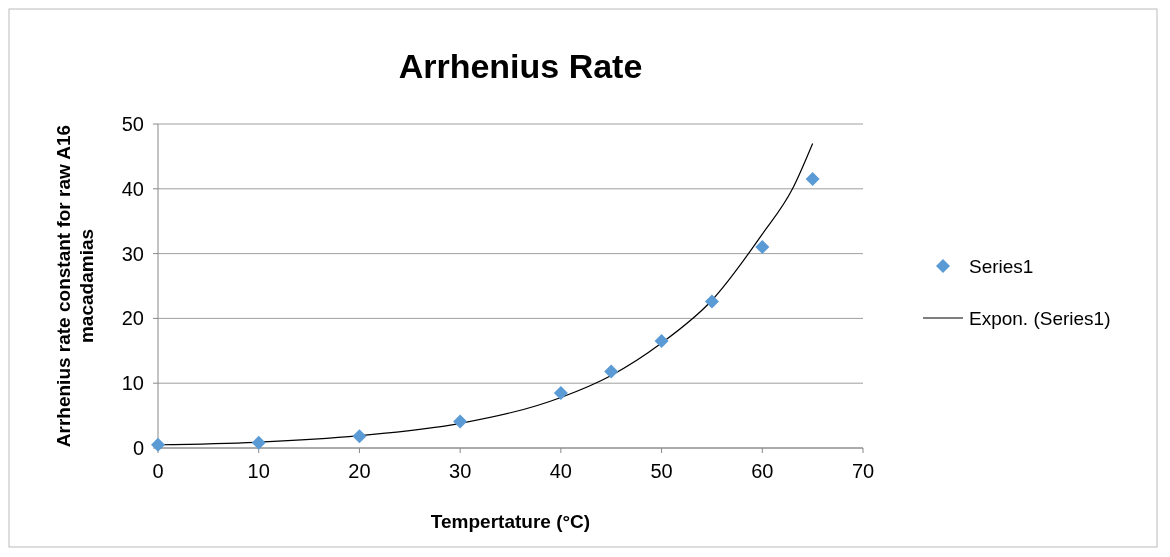 The height and width of the screenshot is (557, 1170). I want to click on chart-title: Arrhenius Rate, so click(520, 66).